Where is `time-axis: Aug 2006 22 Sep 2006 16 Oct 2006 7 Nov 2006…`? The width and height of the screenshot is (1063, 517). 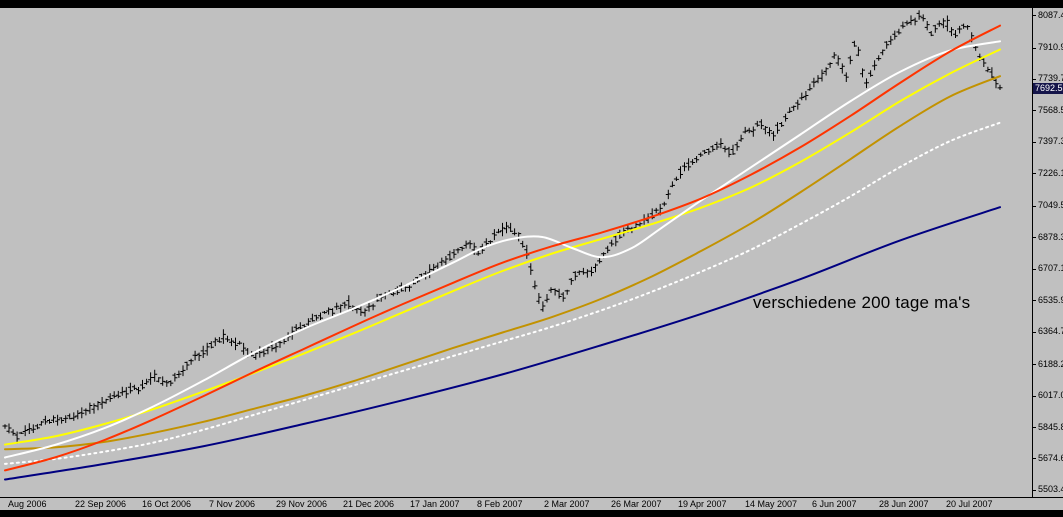 time-axis: Aug 2006 22 Sep 2006 16 Oct 2006 7 Nov 2006… is located at coordinates (531, 504).